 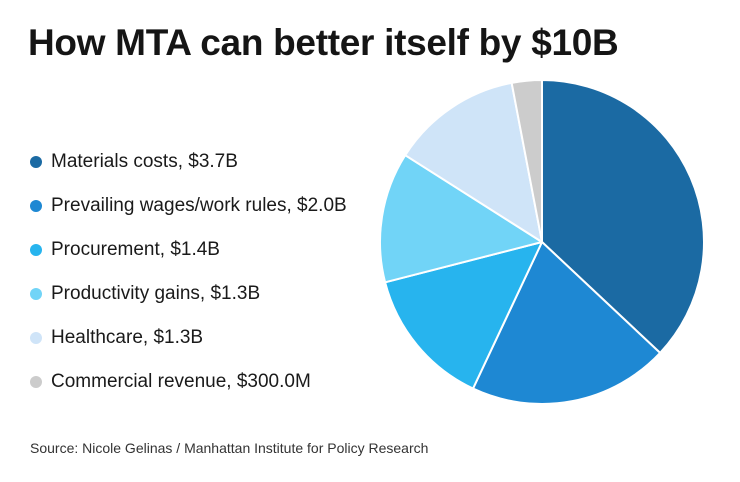 I want to click on legend-label: Productivity gains, $1.3B, so click(x=156, y=293).